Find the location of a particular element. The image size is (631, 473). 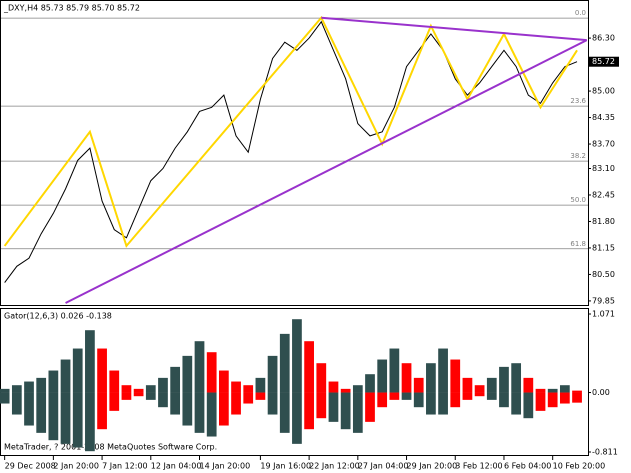

fibo-label: 23.6 is located at coordinates (578, 101).